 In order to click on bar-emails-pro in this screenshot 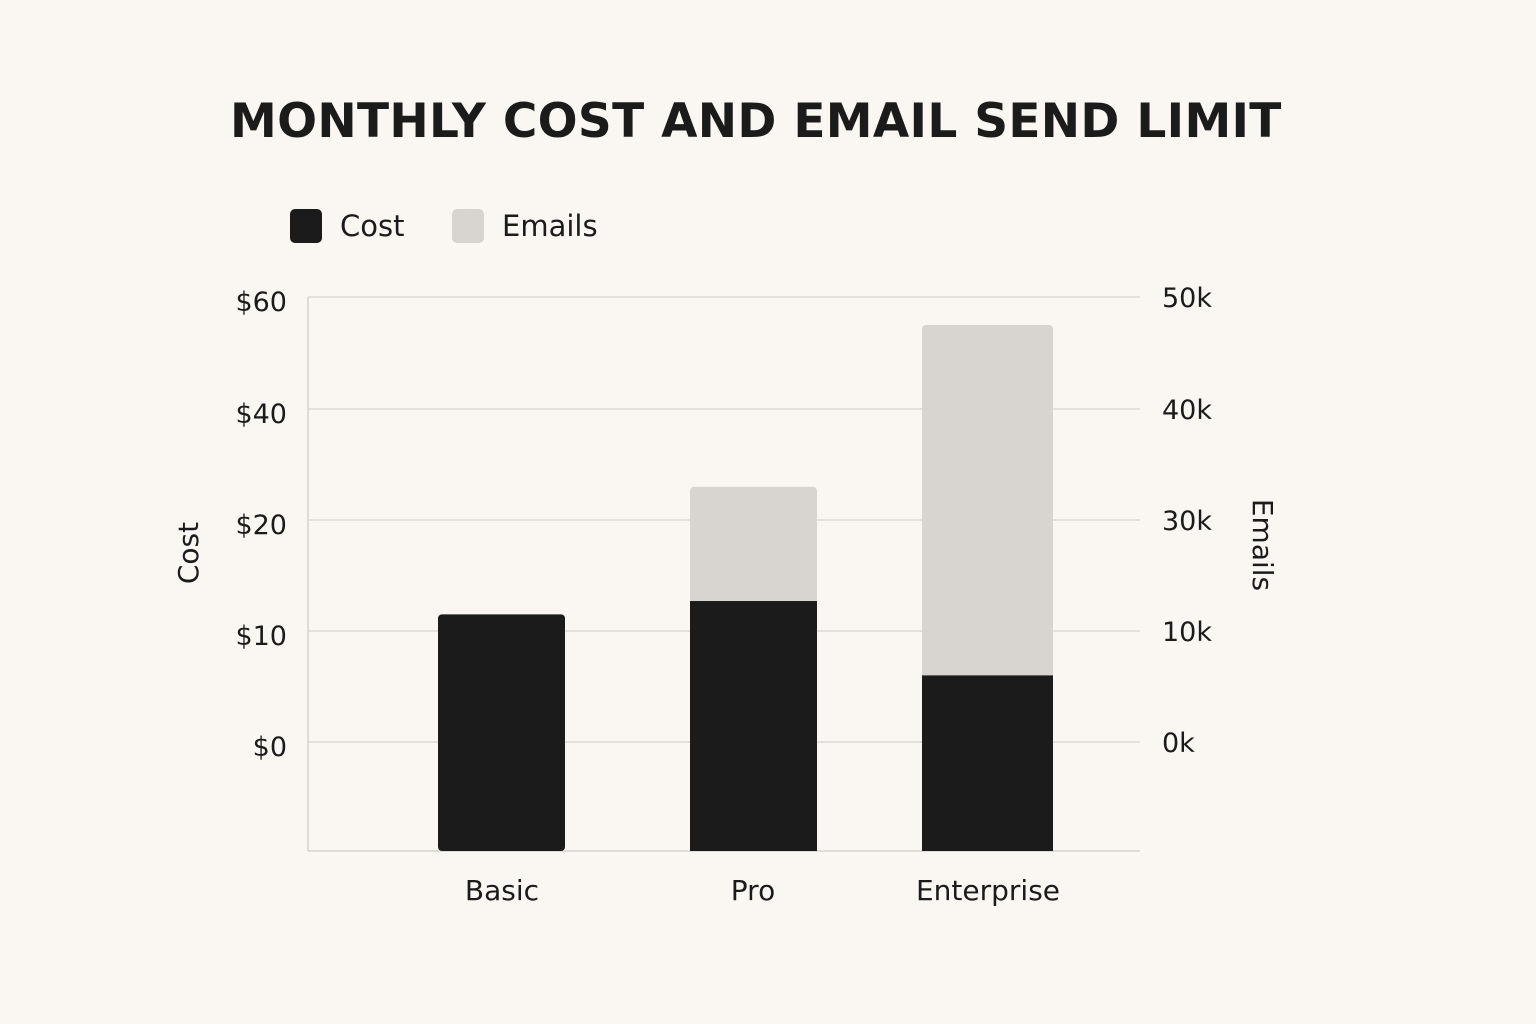, I will do `click(753, 547)`.